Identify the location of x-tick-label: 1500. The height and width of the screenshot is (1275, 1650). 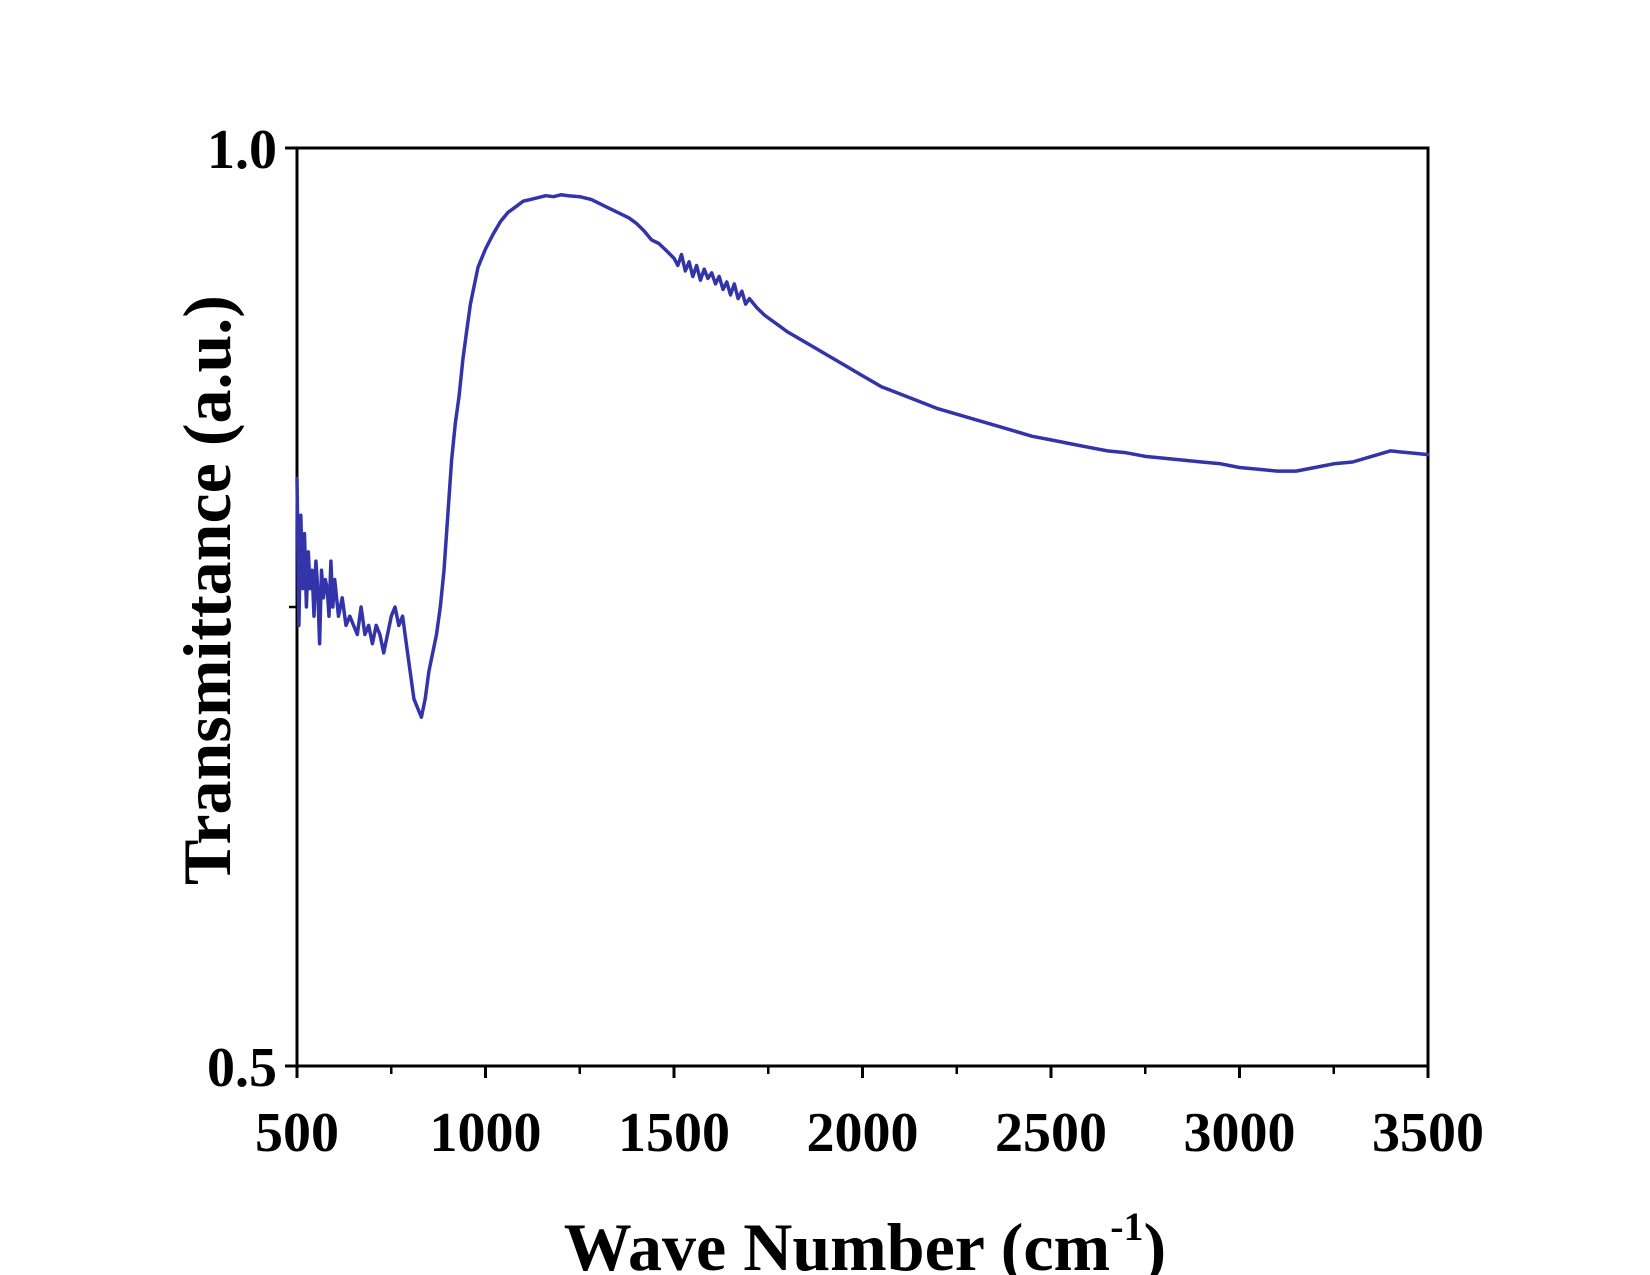
(674, 1133).